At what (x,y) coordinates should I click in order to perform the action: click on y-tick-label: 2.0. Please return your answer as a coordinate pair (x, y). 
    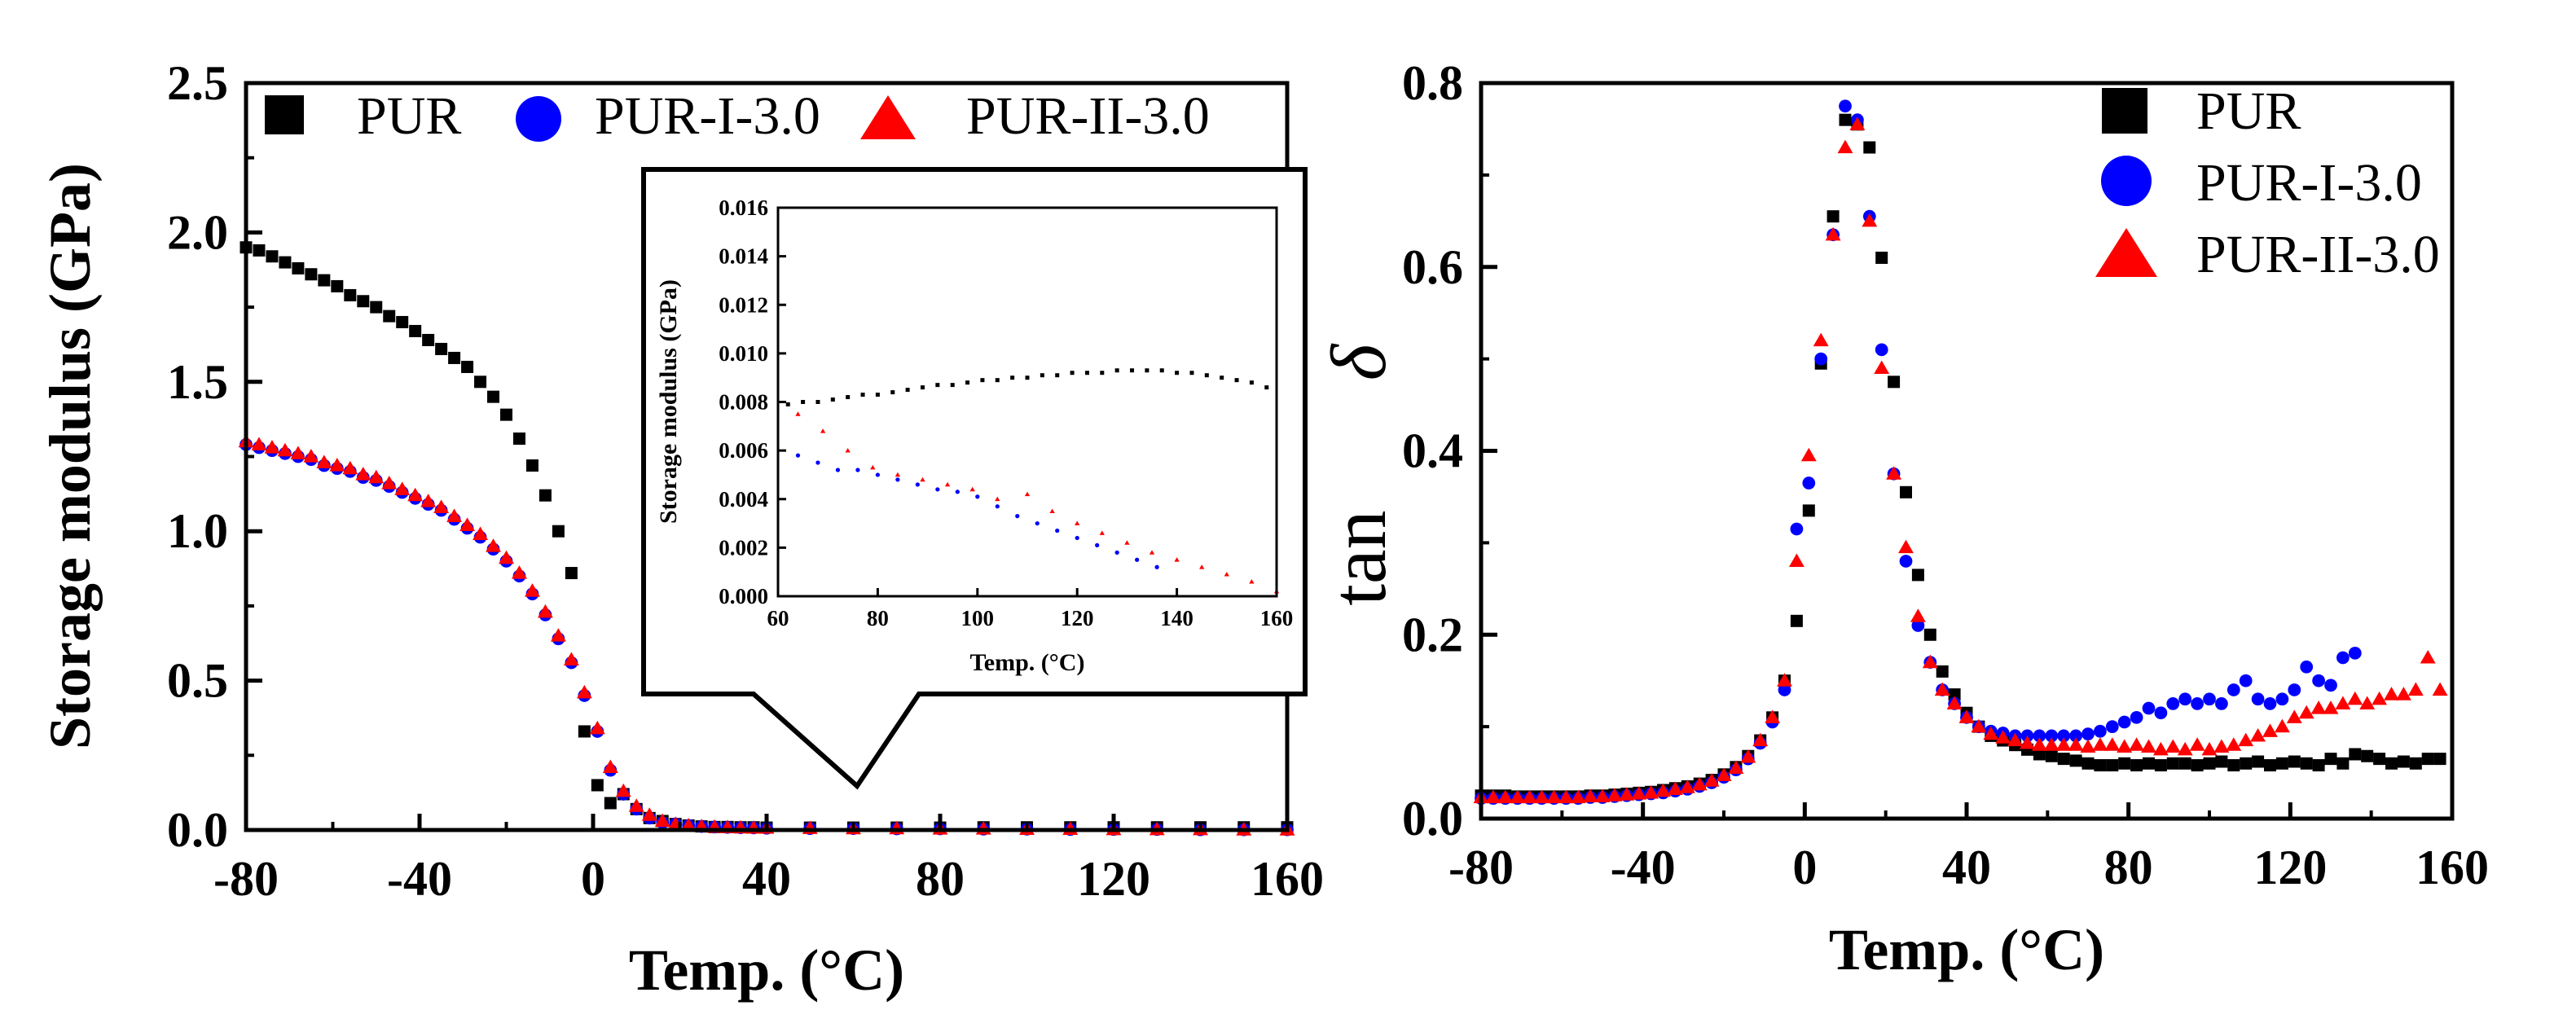
    Looking at the image, I should click on (197, 232).